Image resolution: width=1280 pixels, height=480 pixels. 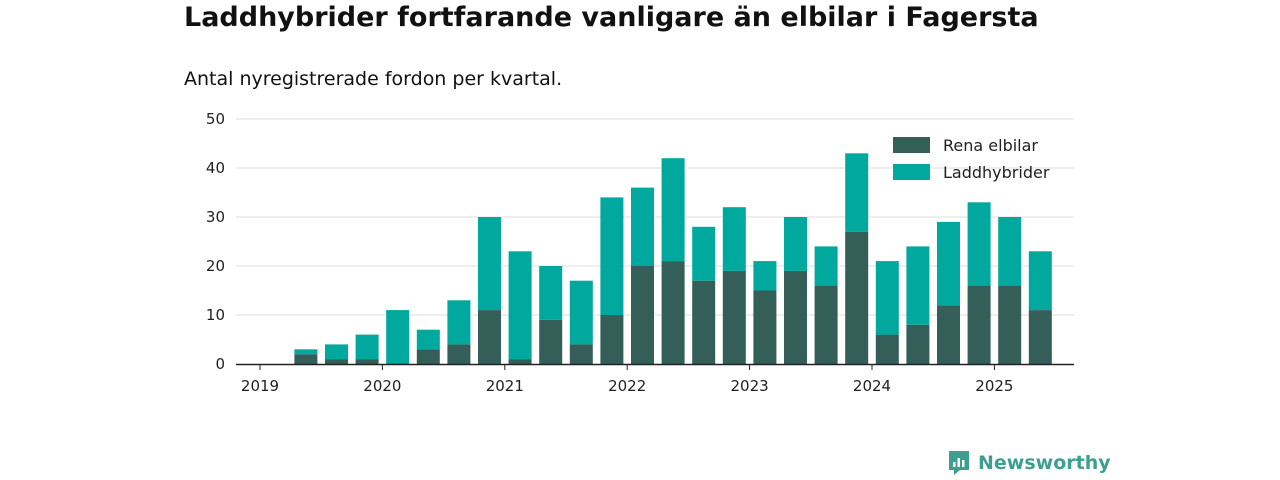 I want to click on legend-label: Rena elbilar, so click(x=990, y=145).